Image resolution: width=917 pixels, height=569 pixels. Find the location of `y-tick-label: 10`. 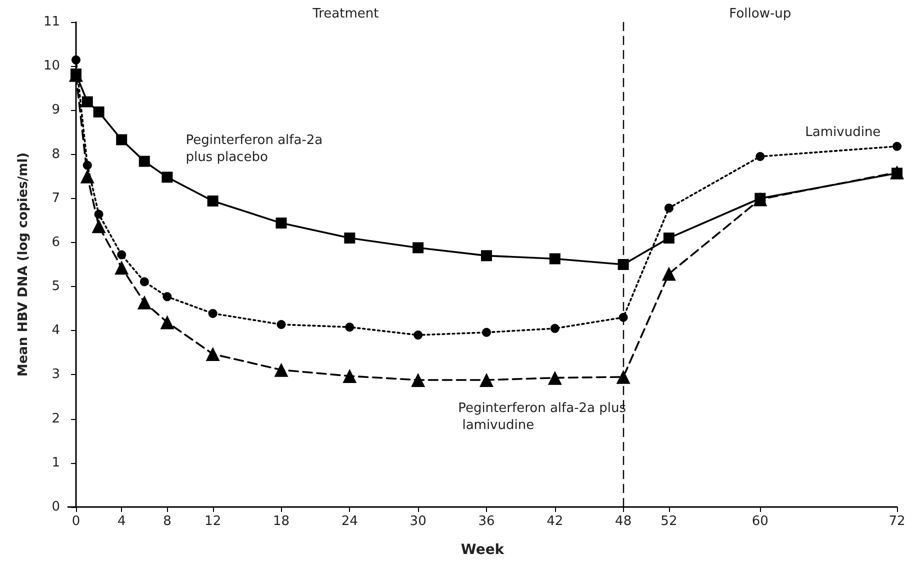

y-tick-label: 10 is located at coordinates (51, 66).